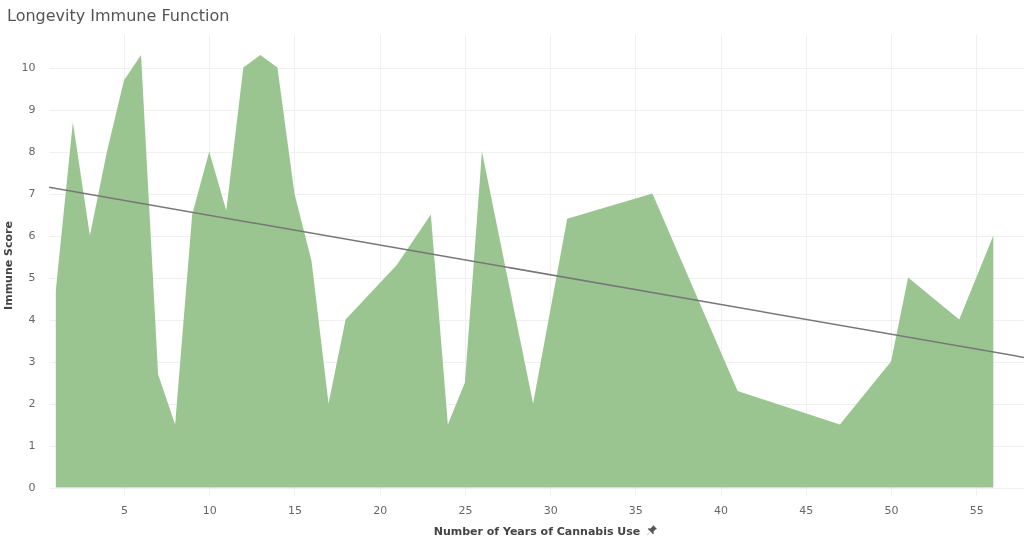 The height and width of the screenshot is (546, 1024). What do you see at coordinates (32, 320) in the screenshot?
I see `y-tick-label: 4` at bounding box center [32, 320].